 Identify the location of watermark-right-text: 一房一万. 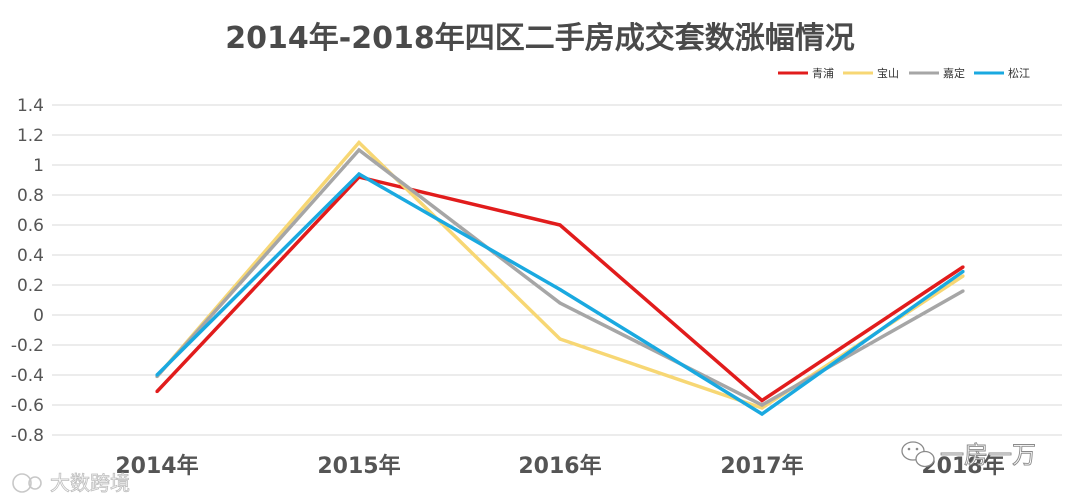
(988, 455).